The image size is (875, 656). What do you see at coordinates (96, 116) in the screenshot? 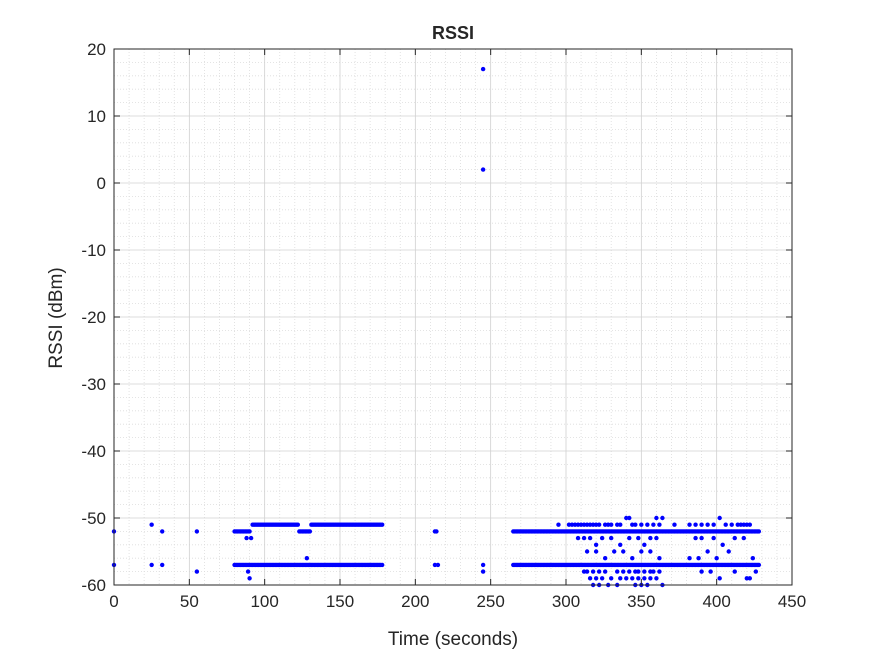
I see `y-tick-label: 10` at bounding box center [96, 116].